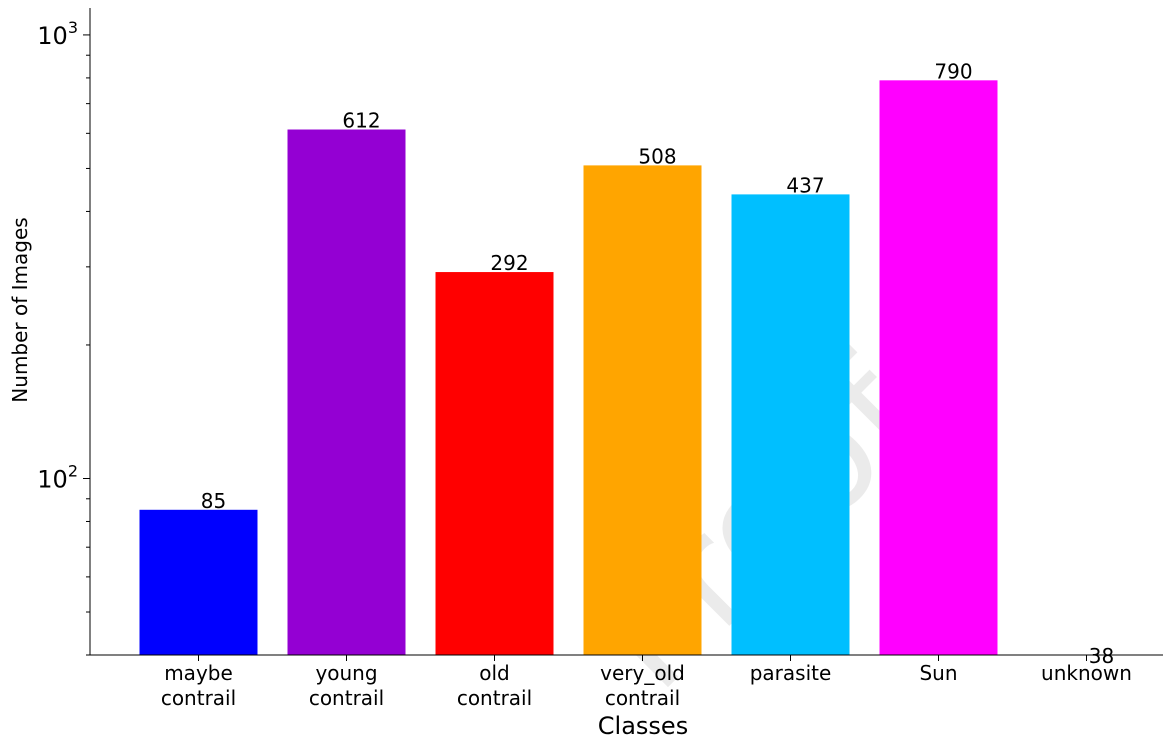  I want to click on bar-value-label: 790, so click(953, 71).